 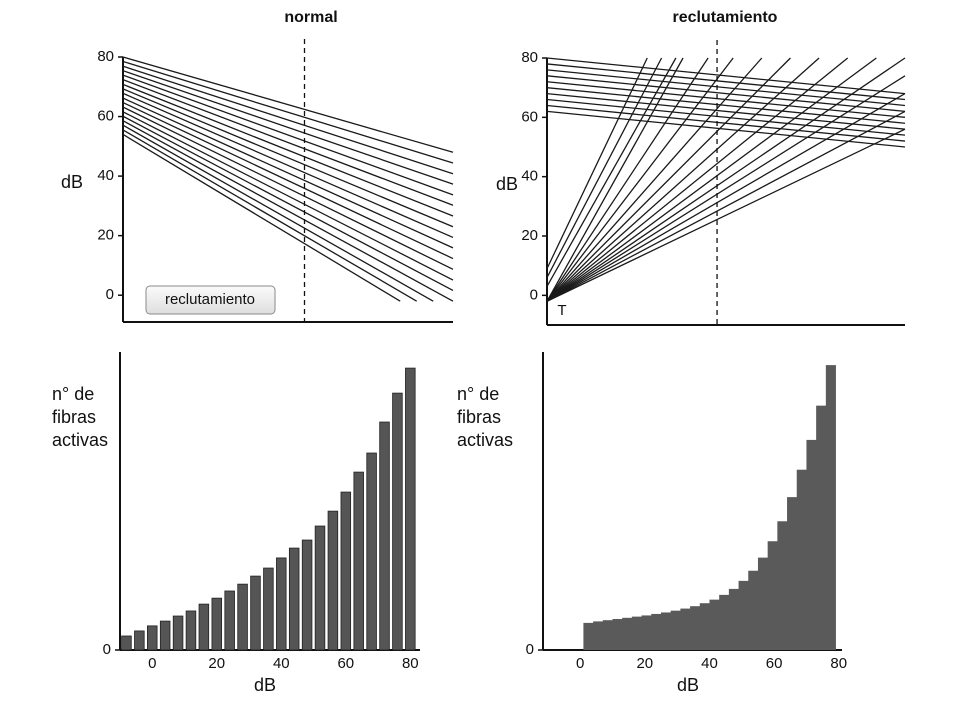 I want to click on y-axis-label: n° de, so click(x=73, y=394).